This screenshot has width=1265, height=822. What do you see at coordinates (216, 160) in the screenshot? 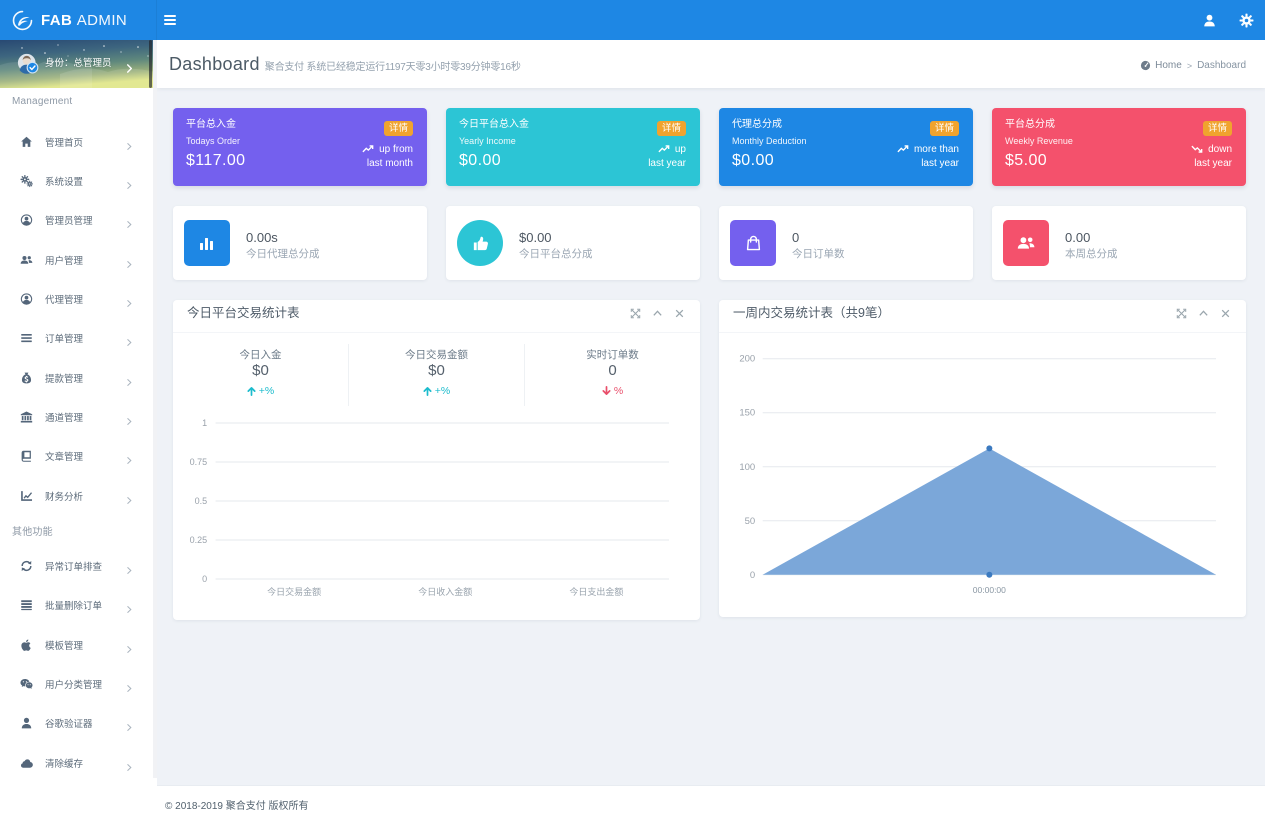
I see `stat-box-value: $117.00` at bounding box center [216, 160].